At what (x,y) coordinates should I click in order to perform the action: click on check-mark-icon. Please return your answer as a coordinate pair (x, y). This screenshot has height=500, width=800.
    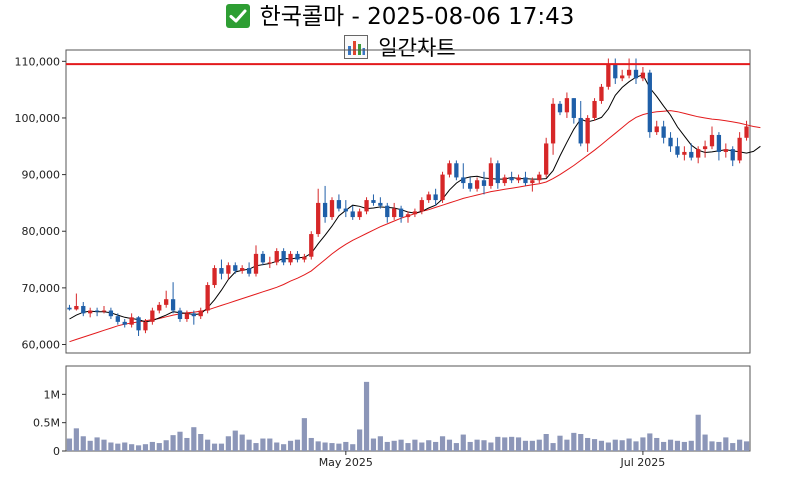
    Looking at the image, I should click on (237, 16).